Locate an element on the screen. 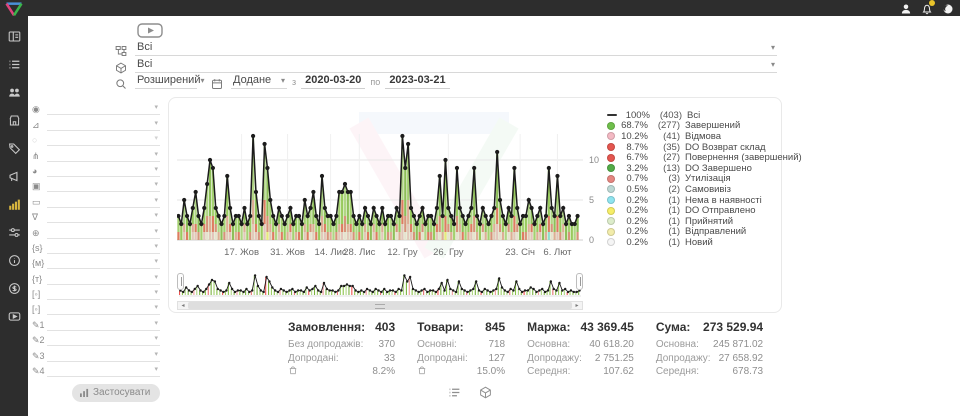 The height and width of the screenshot is (416, 960). filter-select-braces-m: ▾ is located at coordinates (103, 263).